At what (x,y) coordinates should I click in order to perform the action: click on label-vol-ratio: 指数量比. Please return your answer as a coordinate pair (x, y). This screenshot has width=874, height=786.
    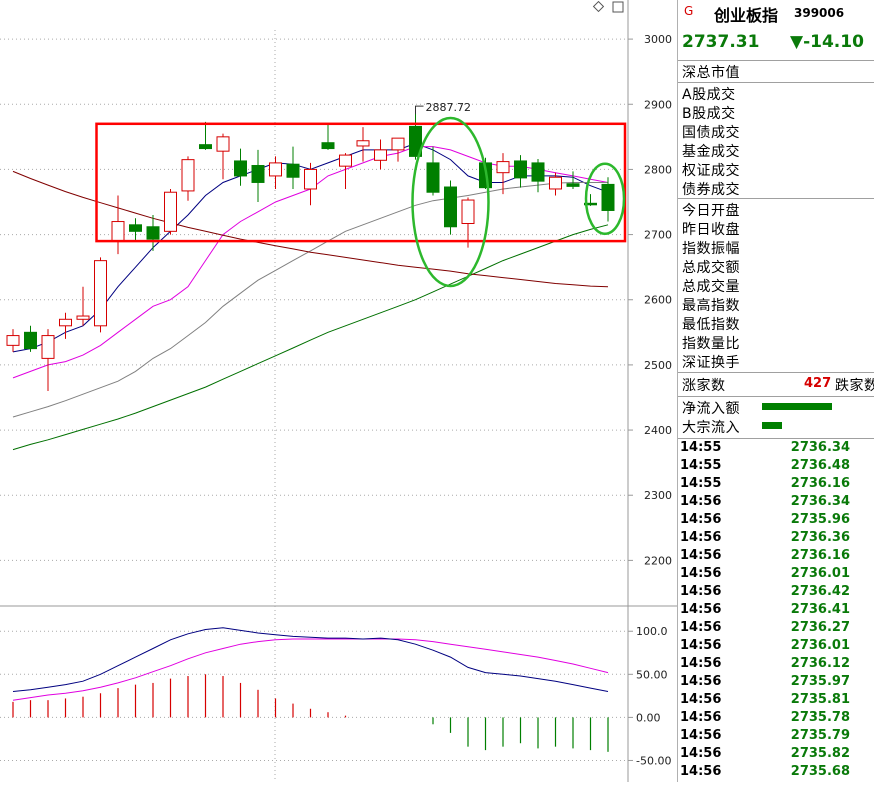
    Looking at the image, I should click on (711, 344).